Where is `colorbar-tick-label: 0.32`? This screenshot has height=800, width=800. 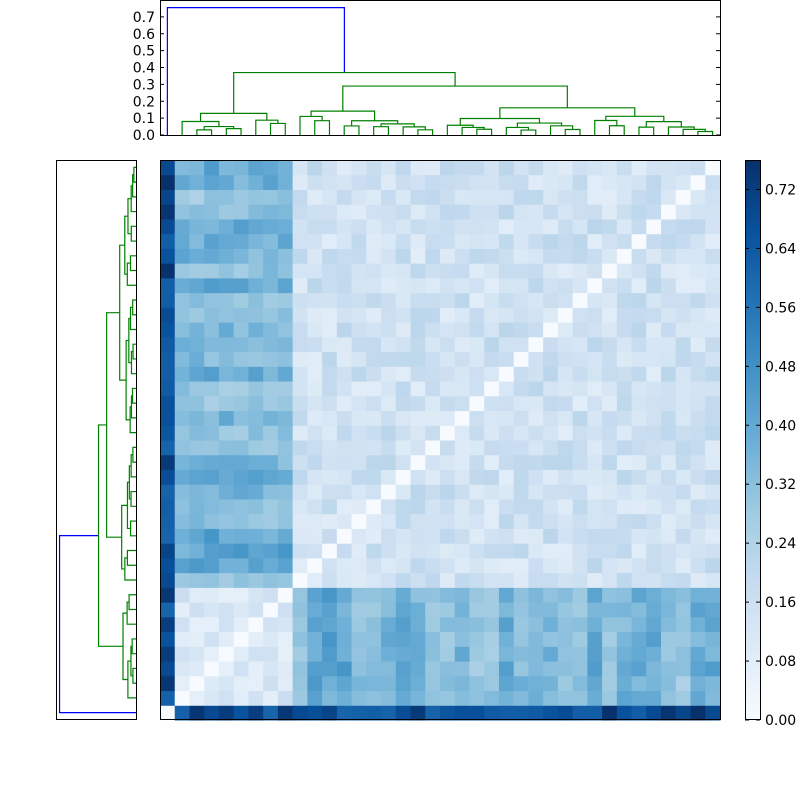
colorbar-tick-label: 0.32 is located at coordinates (780, 485).